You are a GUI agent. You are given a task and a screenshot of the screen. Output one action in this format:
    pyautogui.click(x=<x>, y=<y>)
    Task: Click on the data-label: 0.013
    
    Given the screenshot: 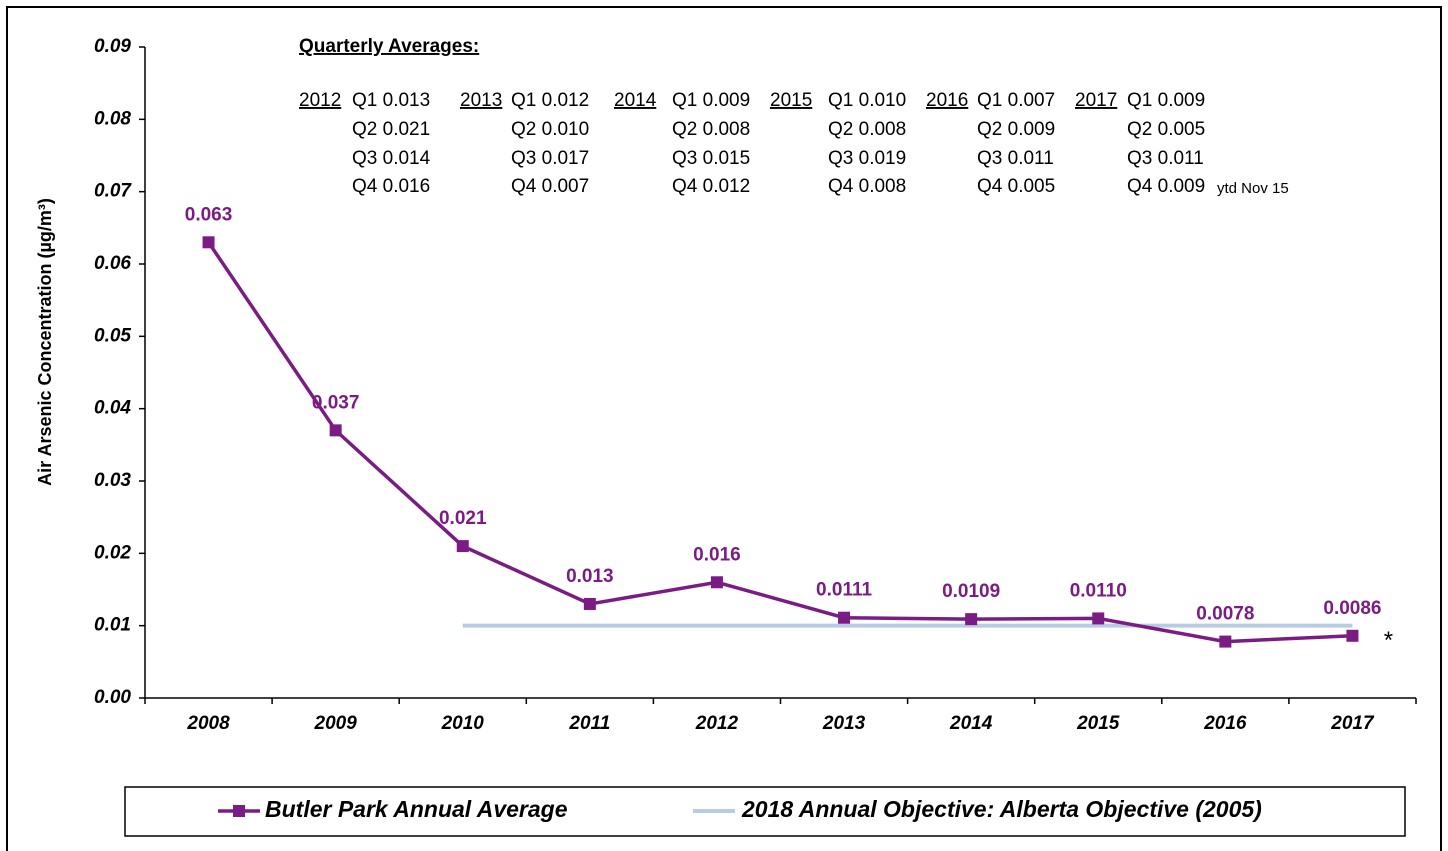 What is the action you would take?
    pyautogui.click(x=590, y=576)
    